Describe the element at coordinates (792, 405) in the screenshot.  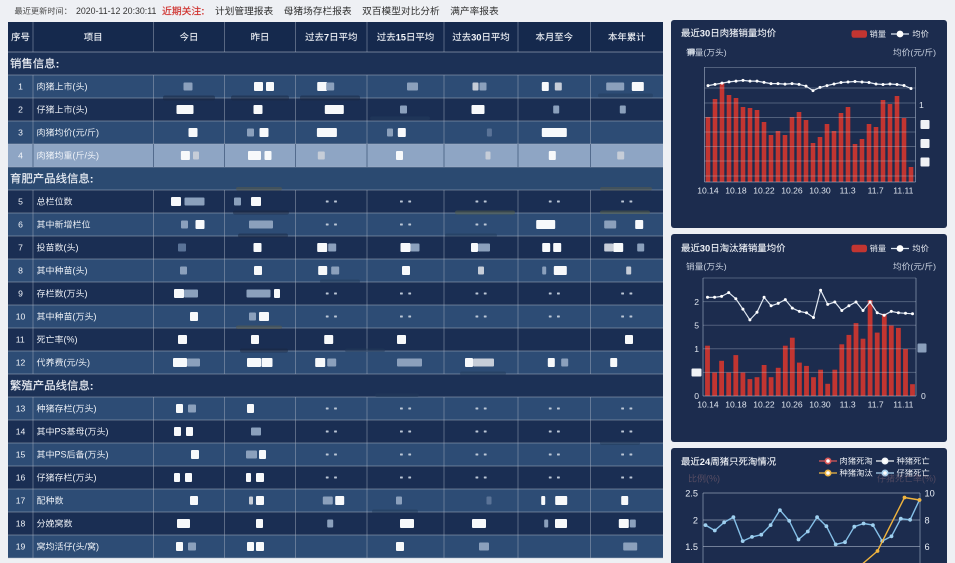
I see `svg-text: 10.26` at that location.